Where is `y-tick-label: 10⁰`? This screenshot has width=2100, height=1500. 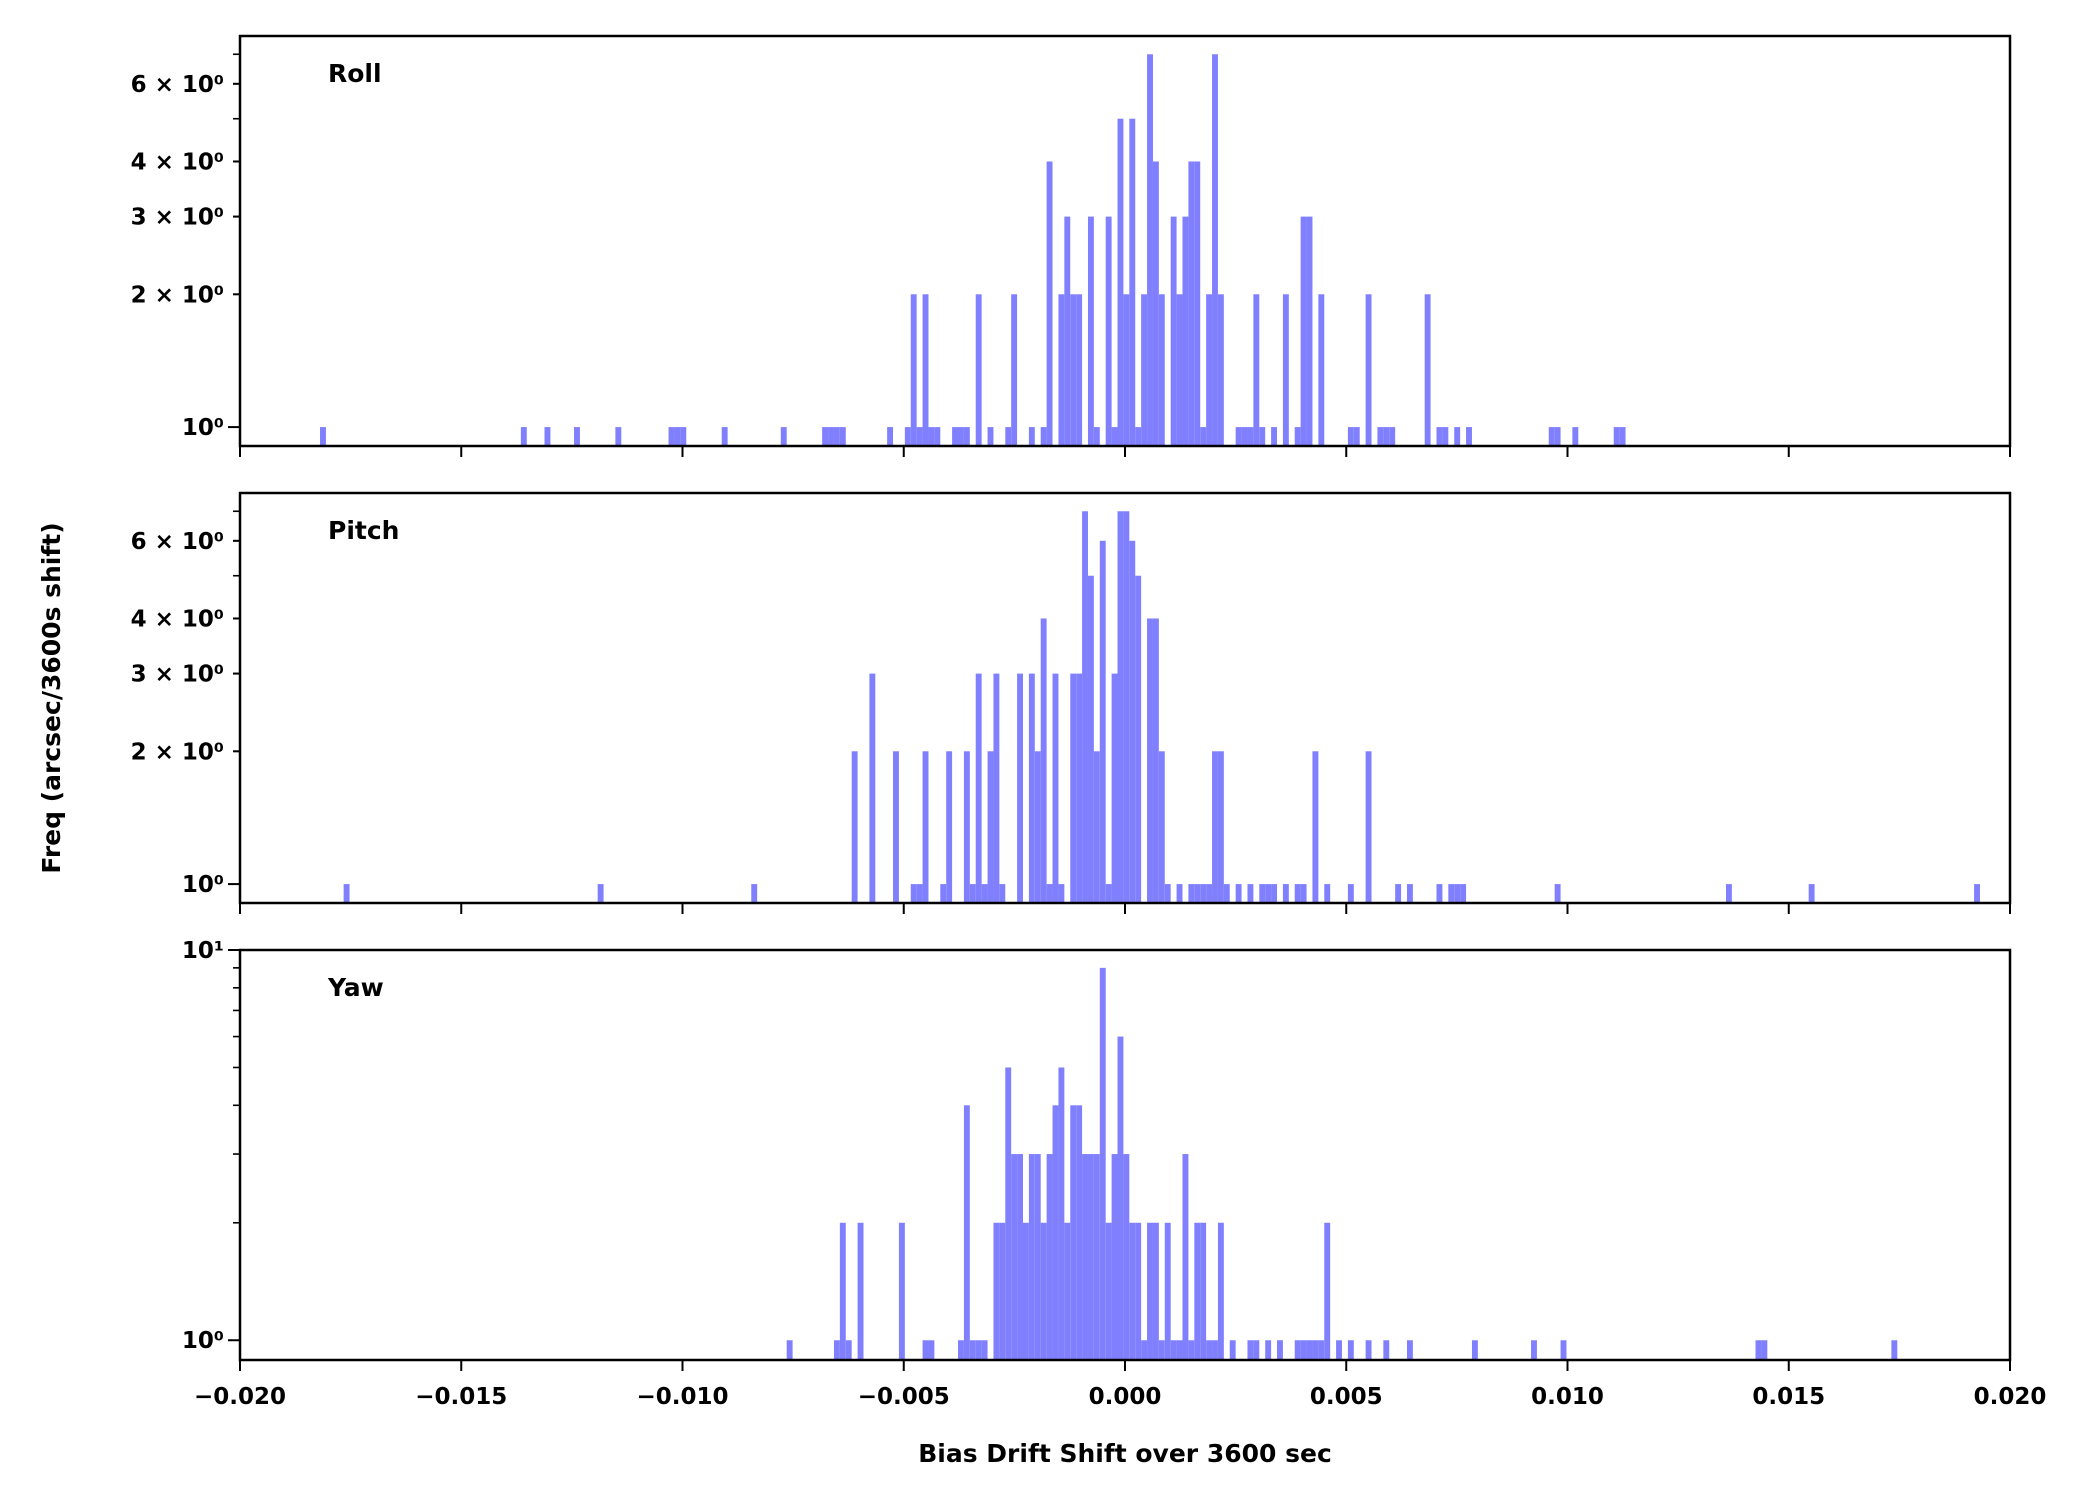
y-tick-label: 10⁰ is located at coordinates (203, 885).